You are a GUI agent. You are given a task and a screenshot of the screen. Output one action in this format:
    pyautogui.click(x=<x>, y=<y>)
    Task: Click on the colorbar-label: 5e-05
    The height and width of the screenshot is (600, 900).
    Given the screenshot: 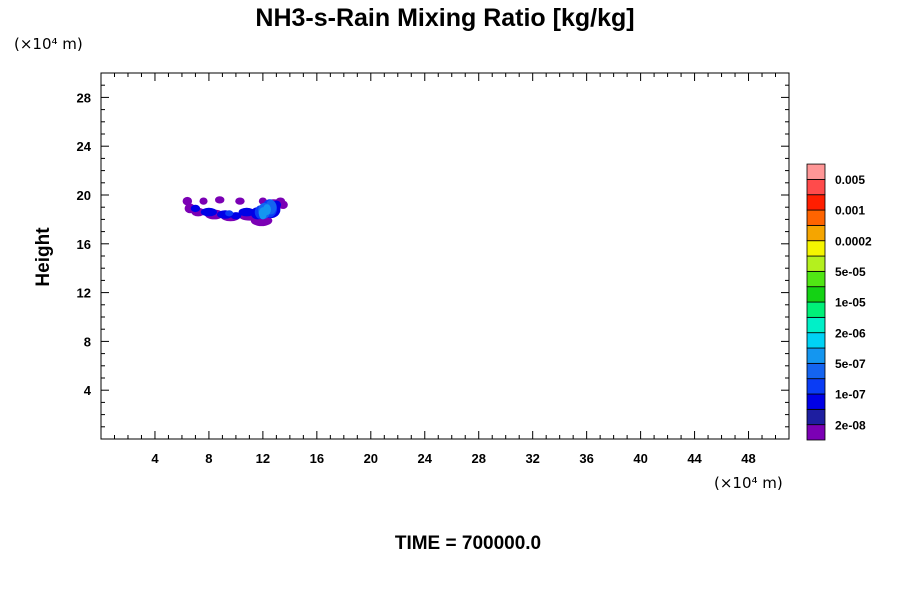 What is the action you would take?
    pyautogui.click(x=850, y=272)
    